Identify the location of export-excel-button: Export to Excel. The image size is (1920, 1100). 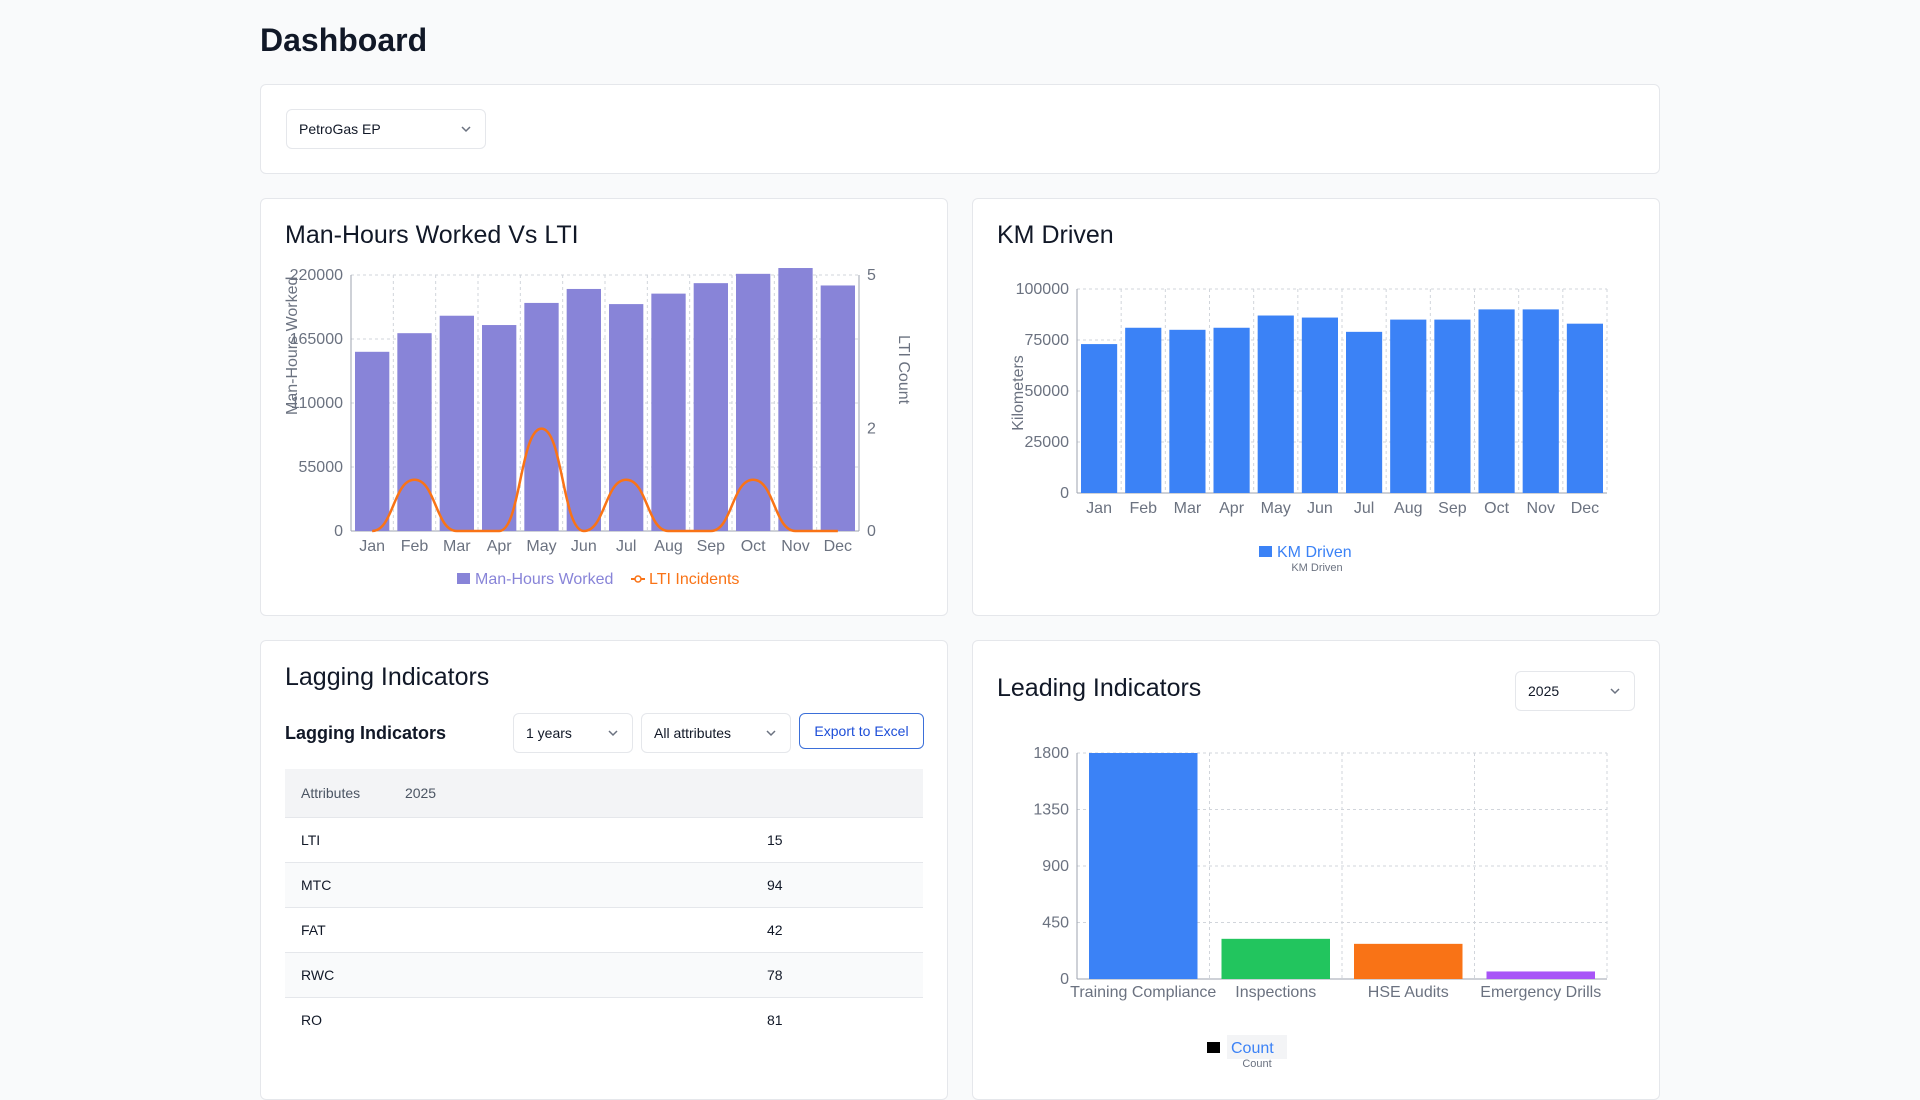
(861, 731).